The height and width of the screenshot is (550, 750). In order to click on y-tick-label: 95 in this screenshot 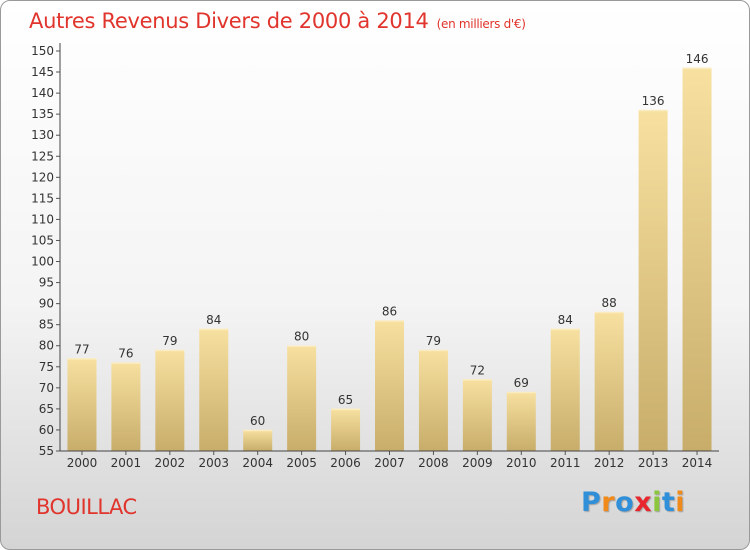, I will do `click(46, 283)`.